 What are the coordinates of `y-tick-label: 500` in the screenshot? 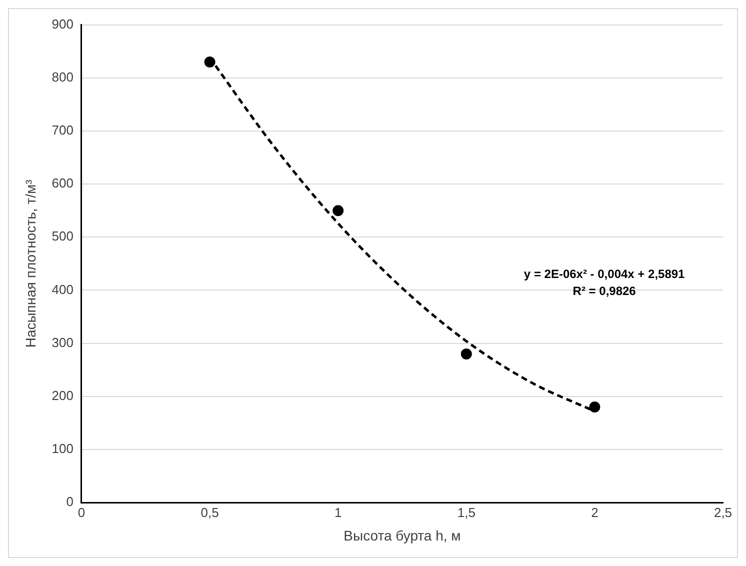 It's located at (63, 236).